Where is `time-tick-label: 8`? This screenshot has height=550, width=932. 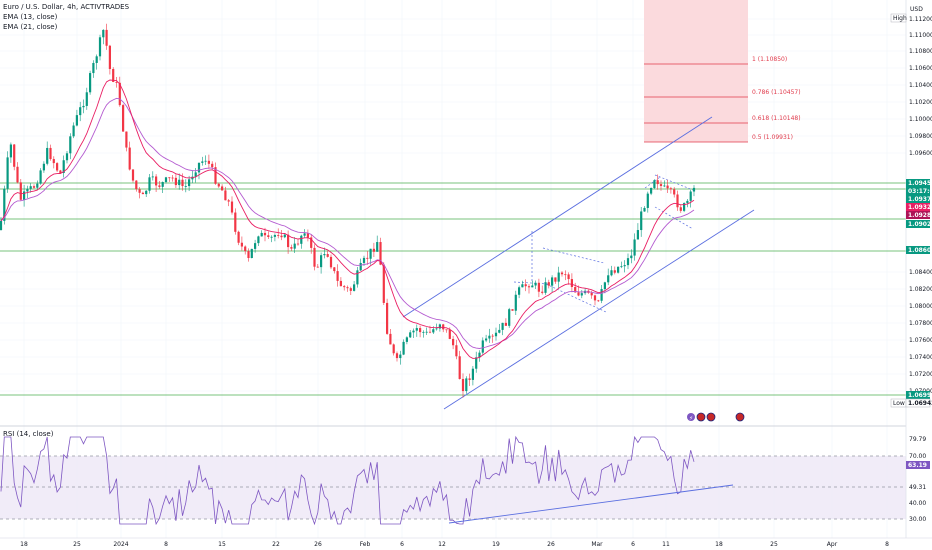
time-tick-label: 8 is located at coordinates (166, 544).